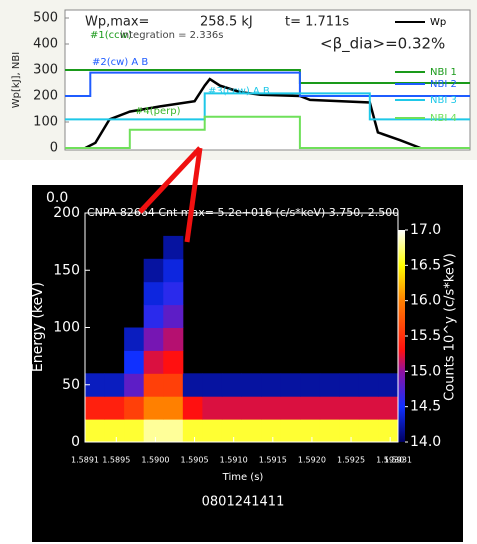 This screenshot has width=477, height=544. Describe the element at coordinates (382, 44) in the screenshot. I see `annotation: <β_dia>=0.32%` at that location.